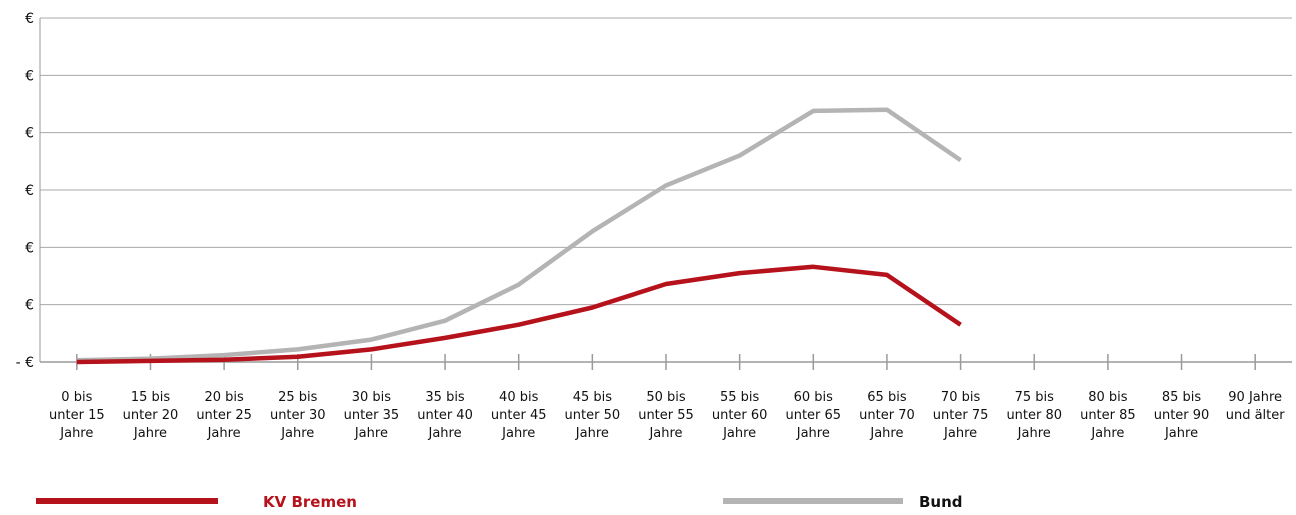  Describe the element at coordinates (77, 415) in the screenshot. I see `x-tick-label: 0 bis unter 15 Jahre` at that location.